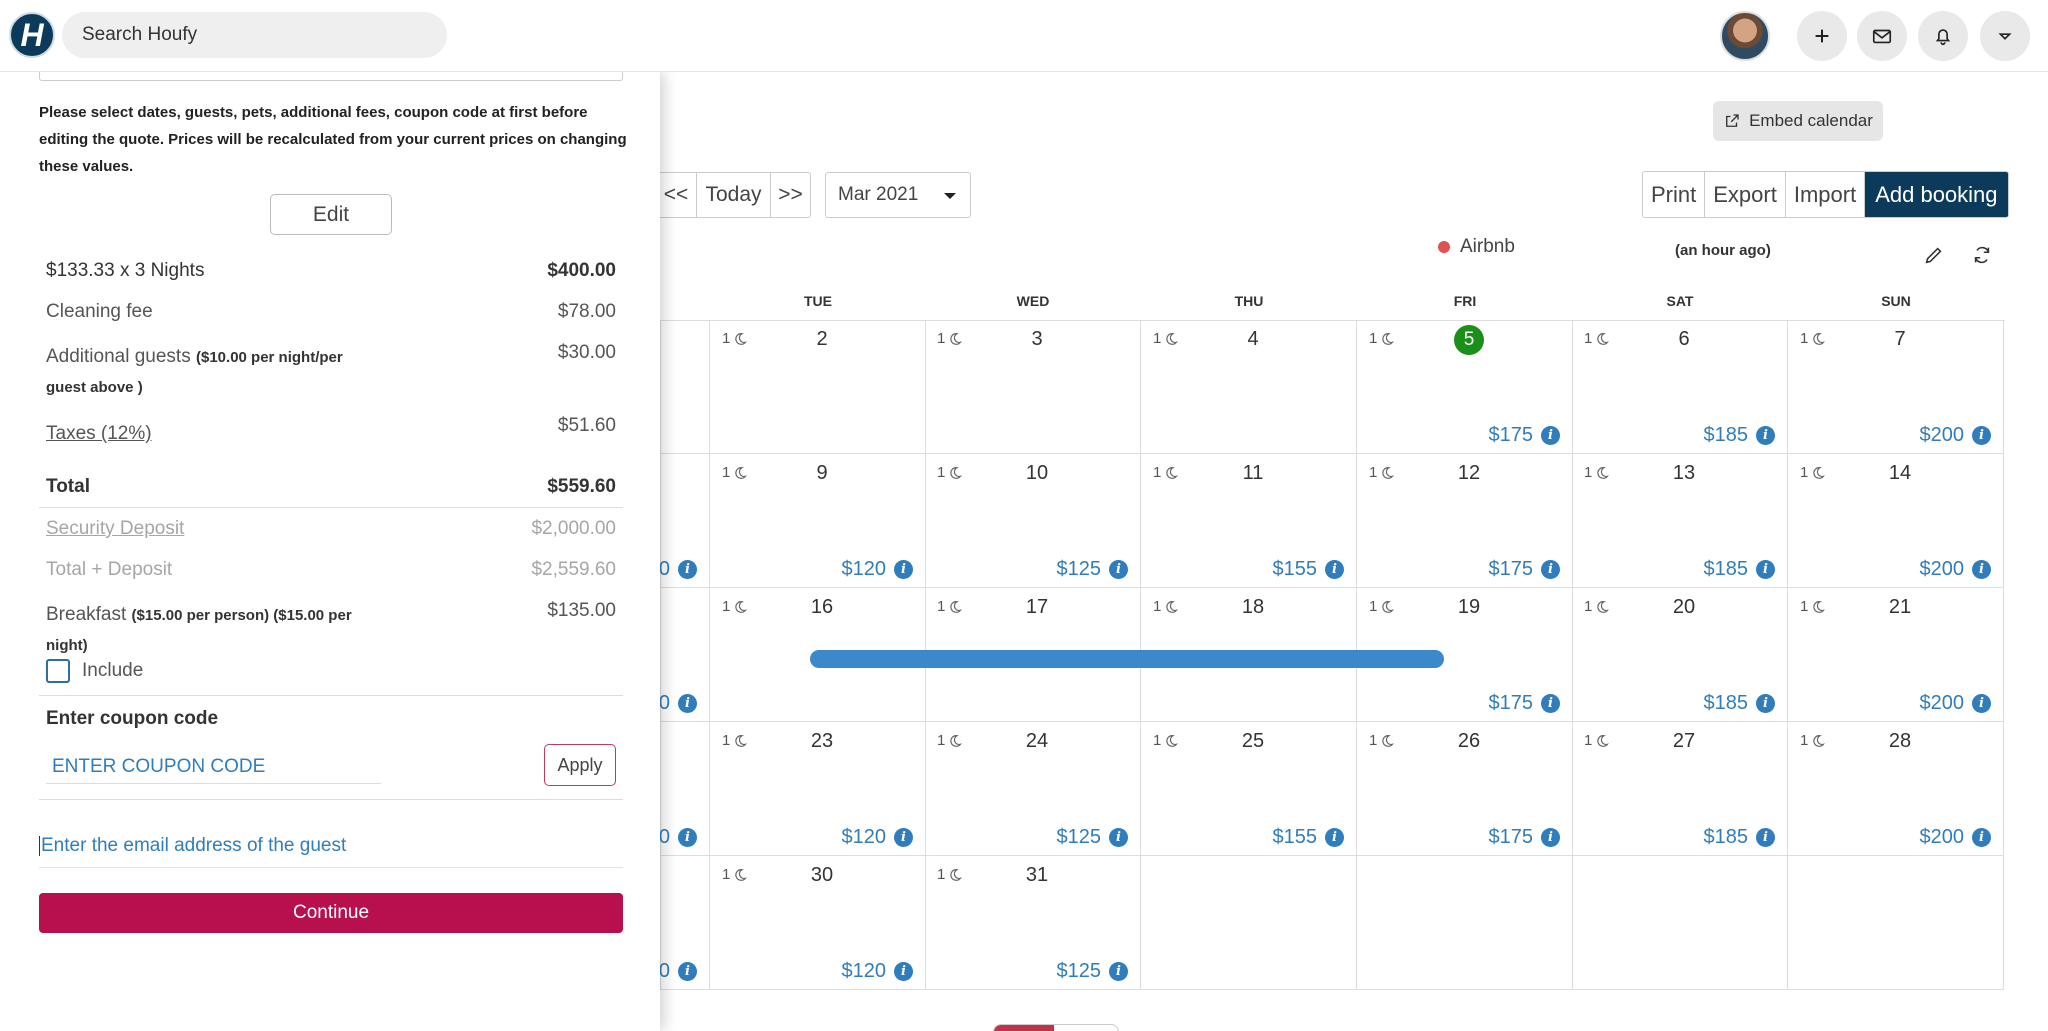 This screenshot has width=2048, height=1031. I want to click on calendar-day-cell: 1 28 $200 i, so click(1896, 789).